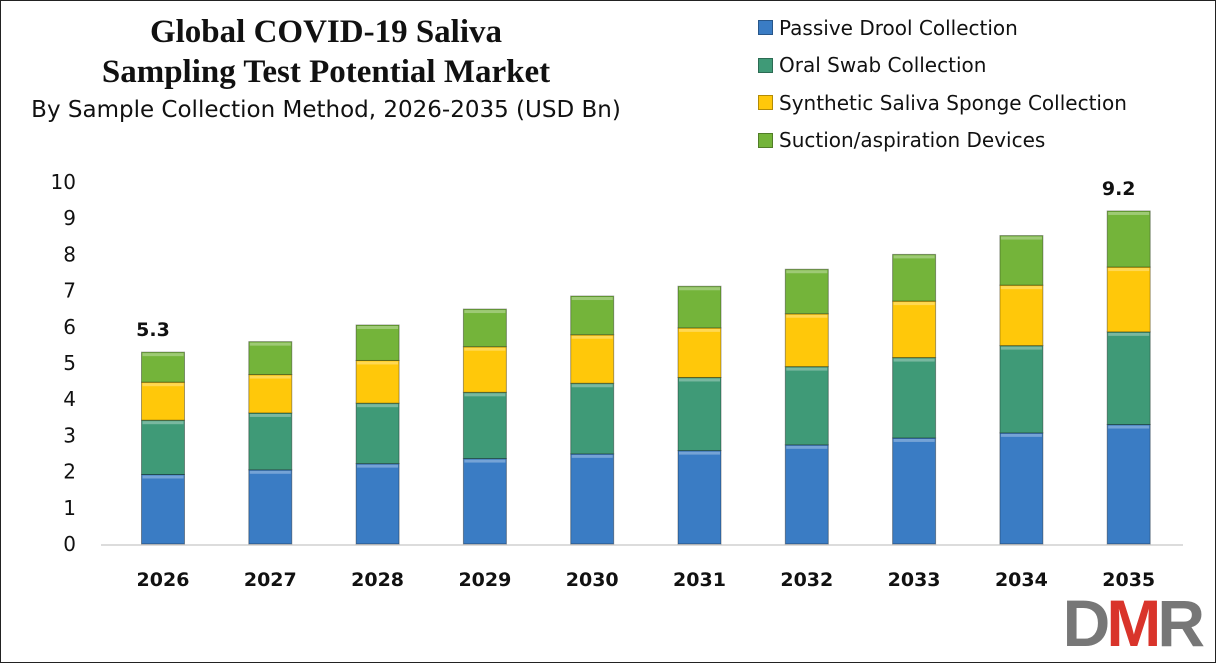 The height and width of the screenshot is (663, 1216). What do you see at coordinates (326, 32) in the screenshot?
I see `chart-title-line-1: Global COVID-19 Saliva` at bounding box center [326, 32].